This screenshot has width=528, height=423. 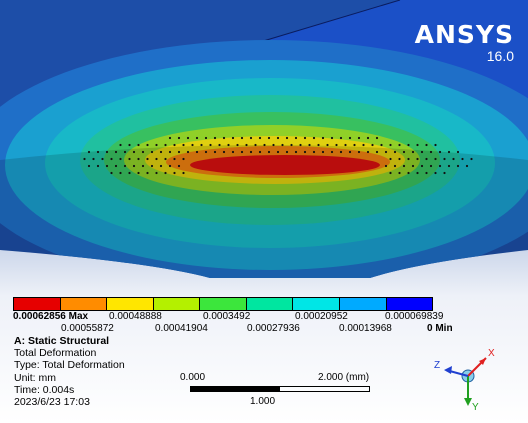 What do you see at coordinates (223, 304) in the screenshot?
I see `legend-color-bar` at bounding box center [223, 304].